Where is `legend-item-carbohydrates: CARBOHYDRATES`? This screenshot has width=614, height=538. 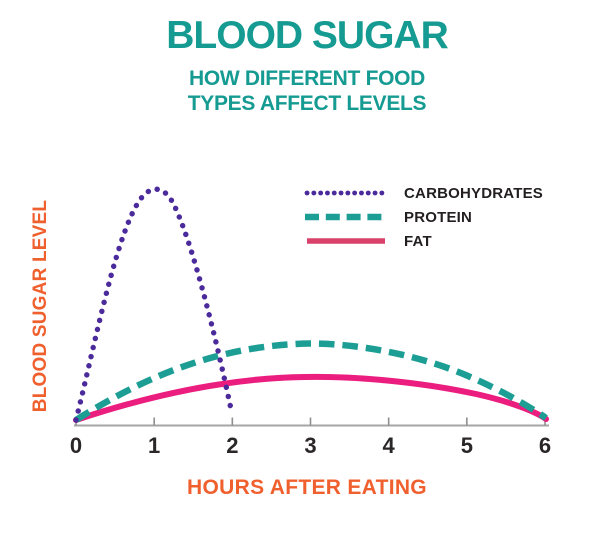 legend-item-carbohydrates: CARBOHYDRATES is located at coordinates (423, 193).